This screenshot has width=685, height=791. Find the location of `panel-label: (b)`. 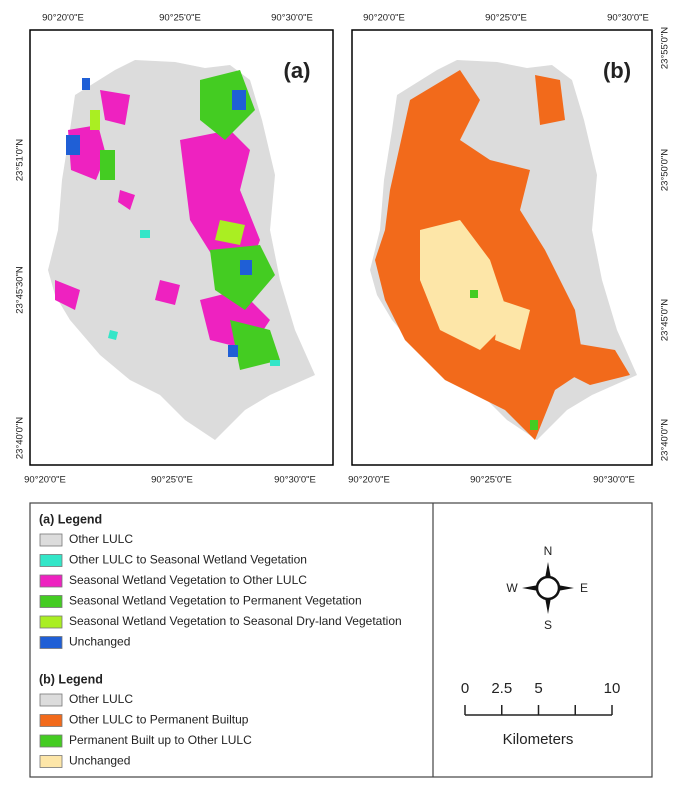

panel-label: (b) is located at coordinates (617, 70).